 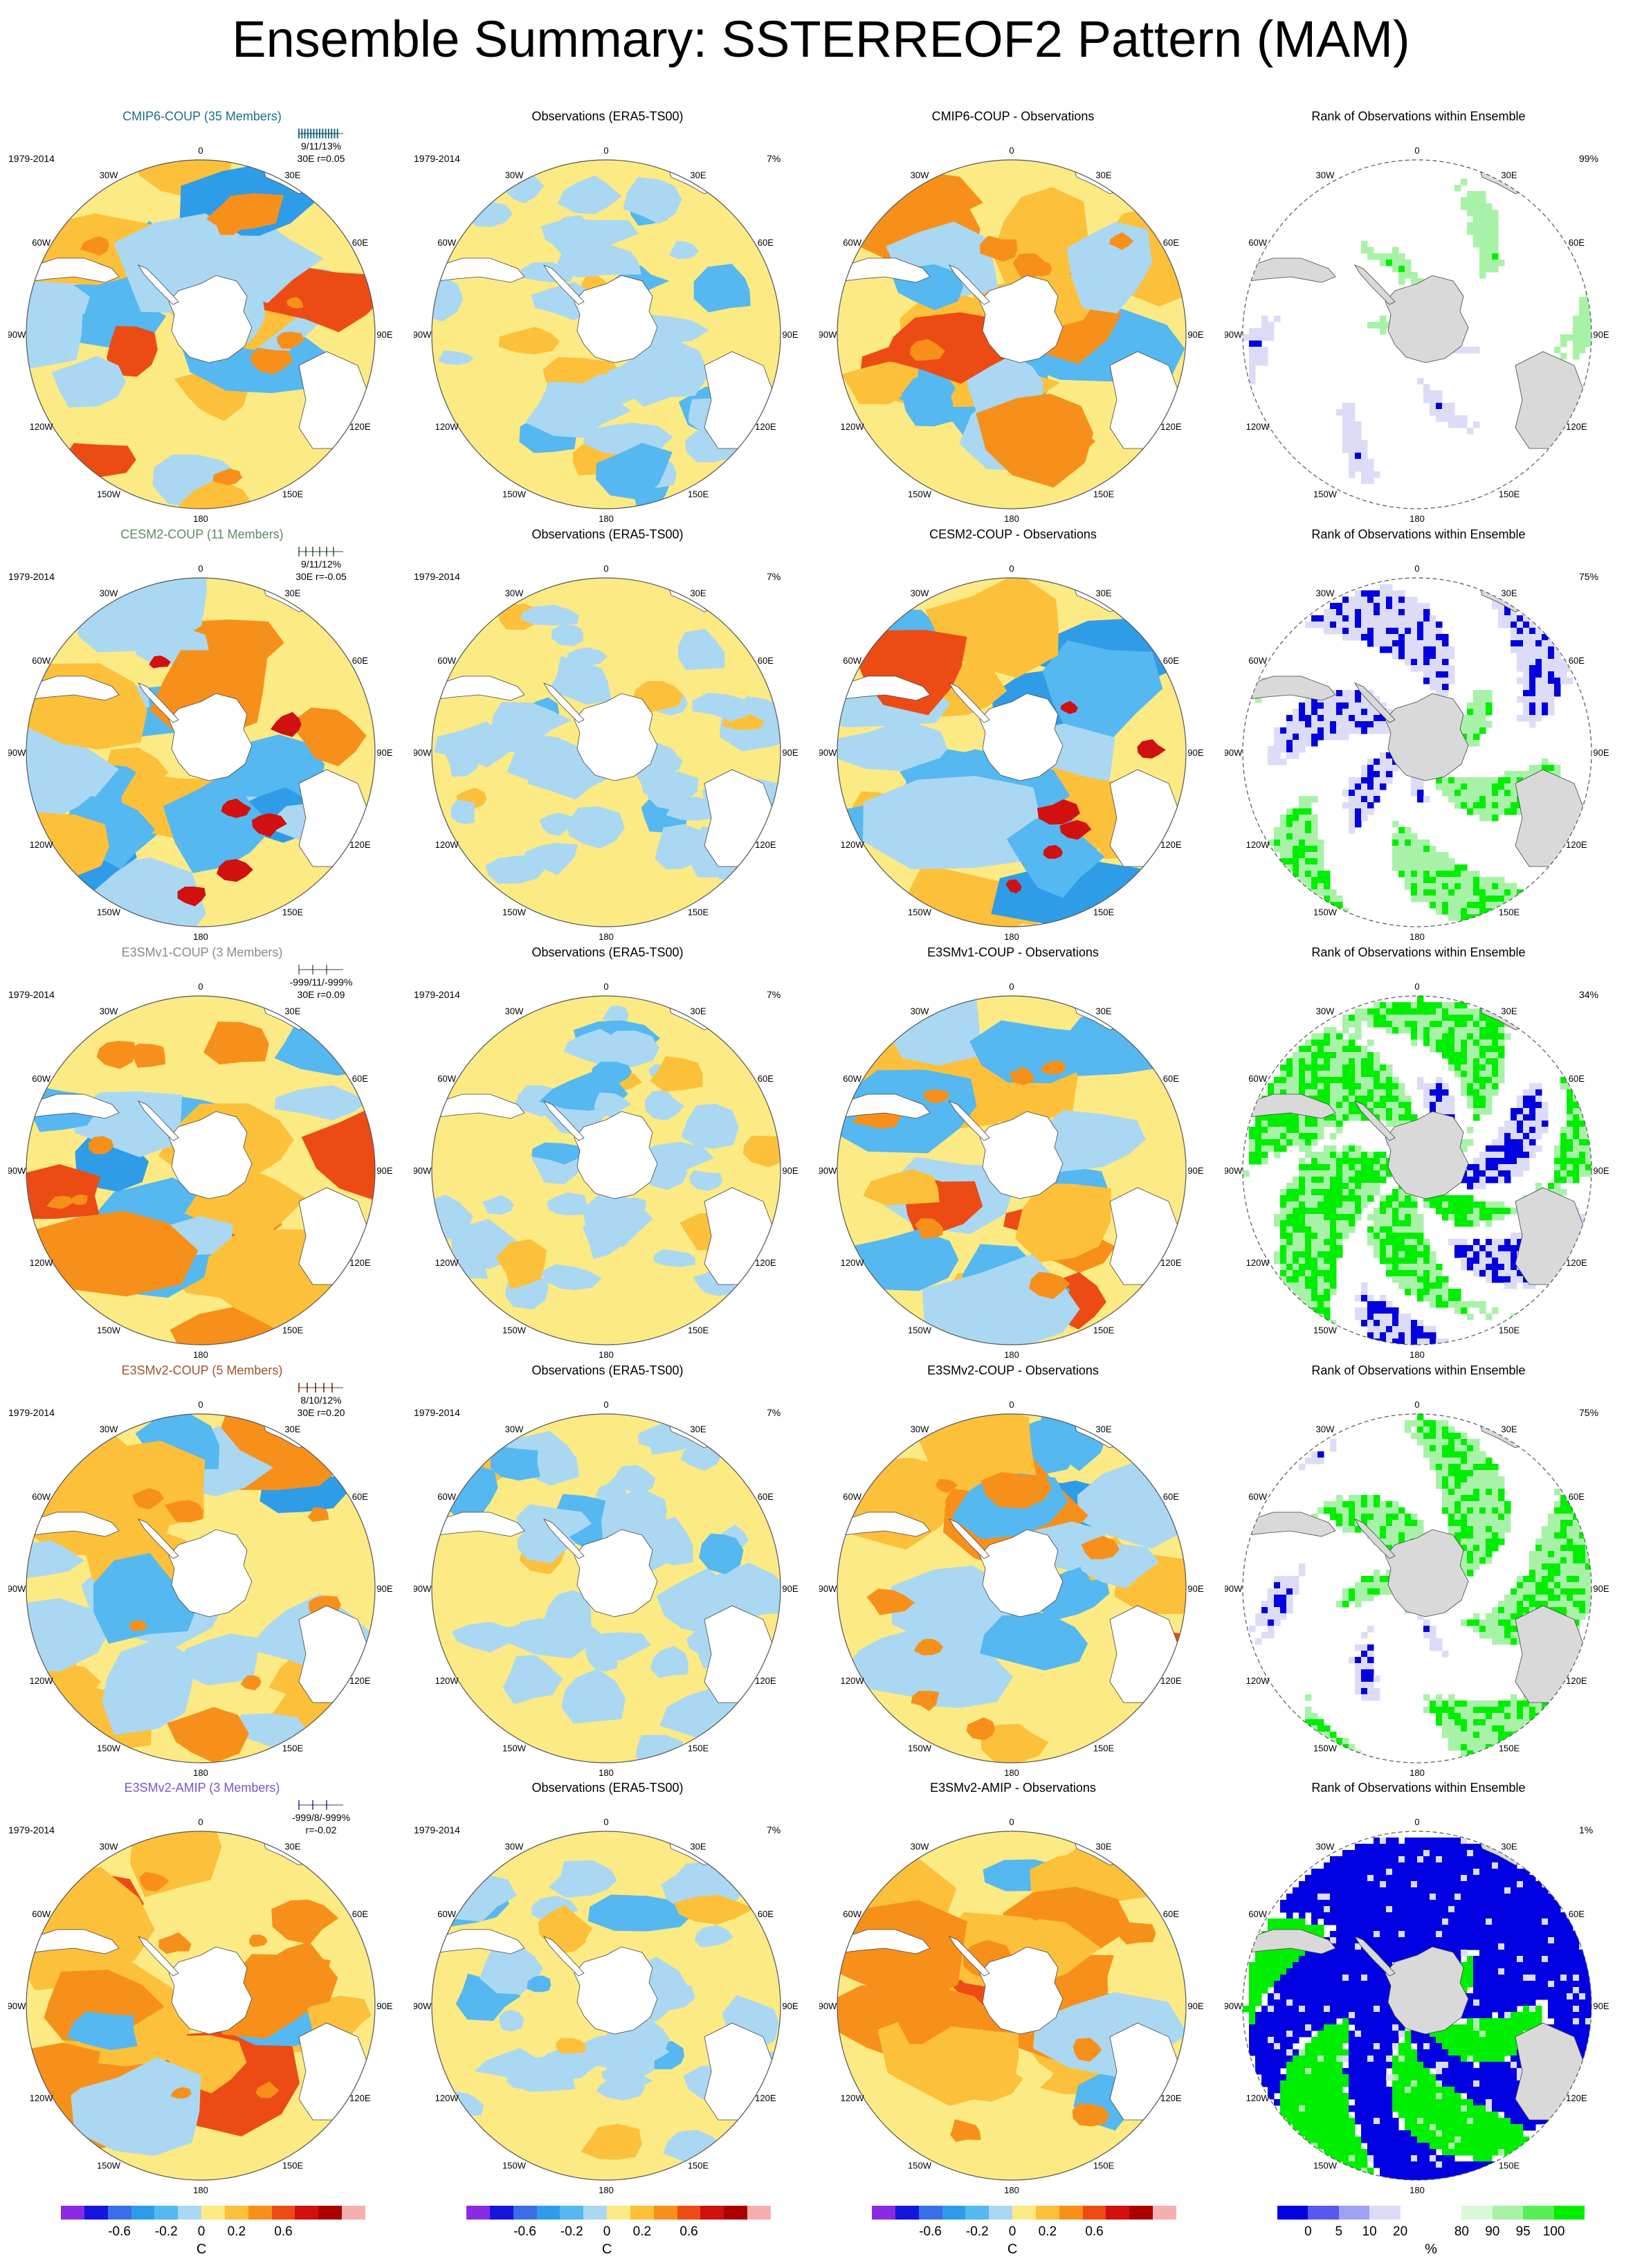 I want to click on panel-title: CMIP6-COUP - Observations, so click(x=1013, y=117).